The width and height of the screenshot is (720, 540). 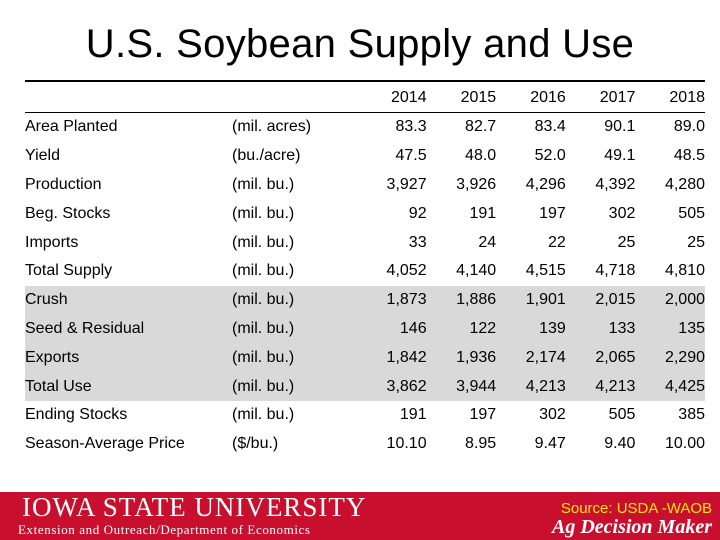 What do you see at coordinates (531, 358) in the screenshot?
I see `value-cell: 2,174` at bounding box center [531, 358].